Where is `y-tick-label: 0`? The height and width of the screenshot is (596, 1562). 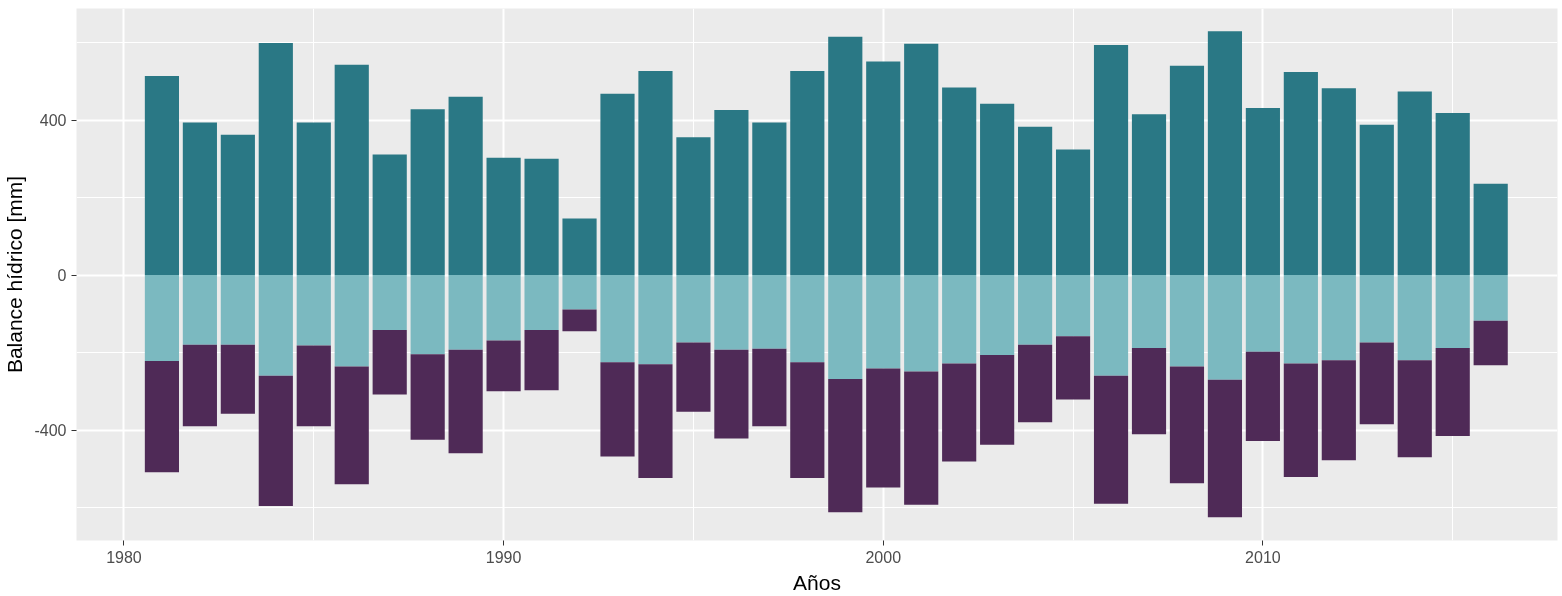
y-tick-label: 0 is located at coordinates (62, 276).